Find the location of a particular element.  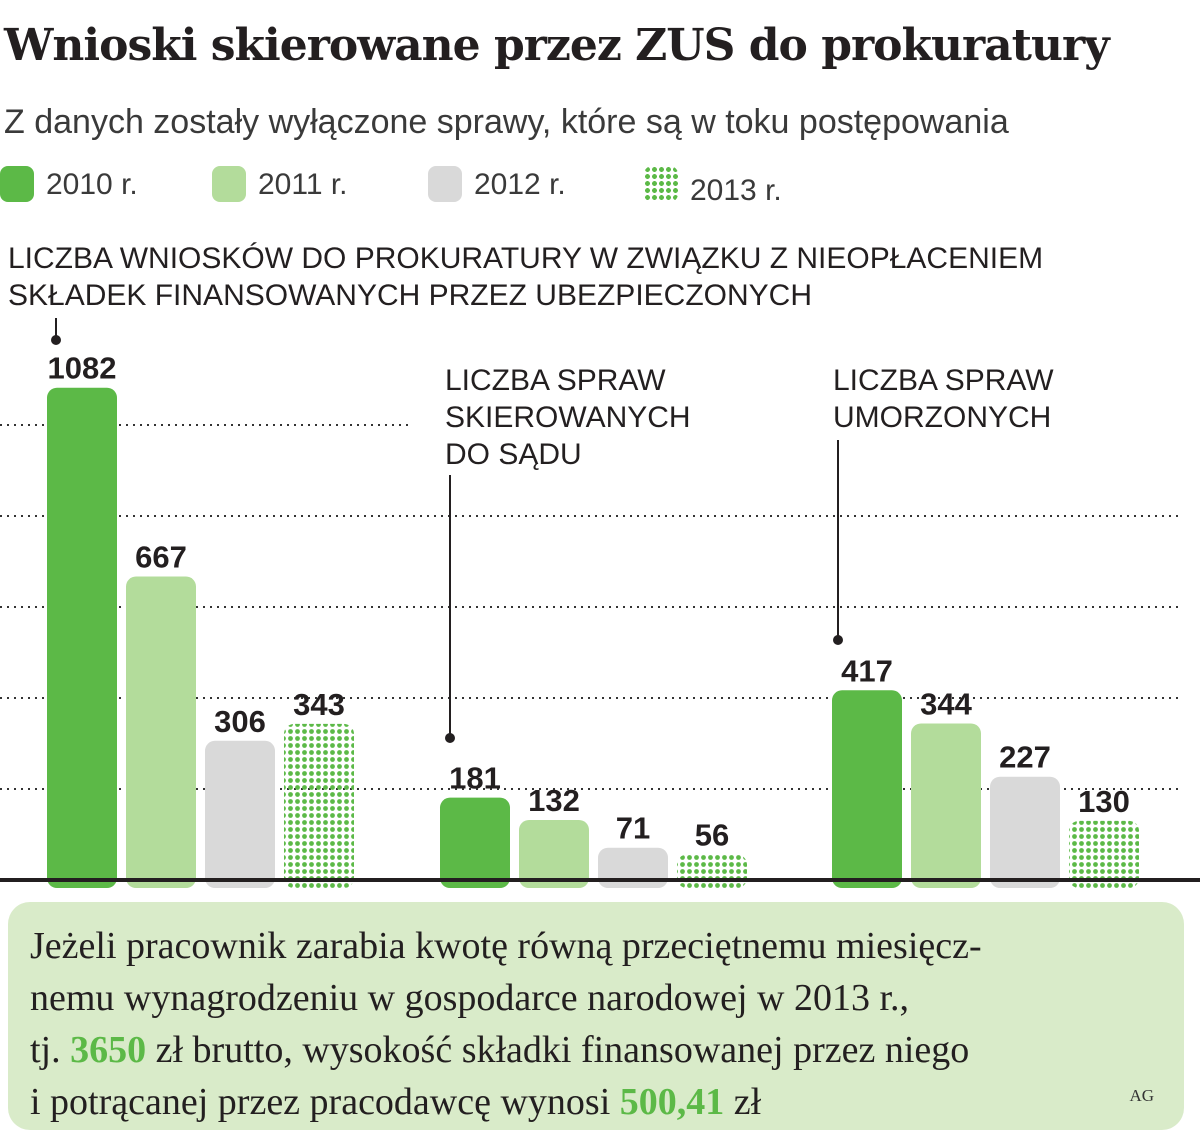

bar-group-1-2013 is located at coordinates (319, 805).